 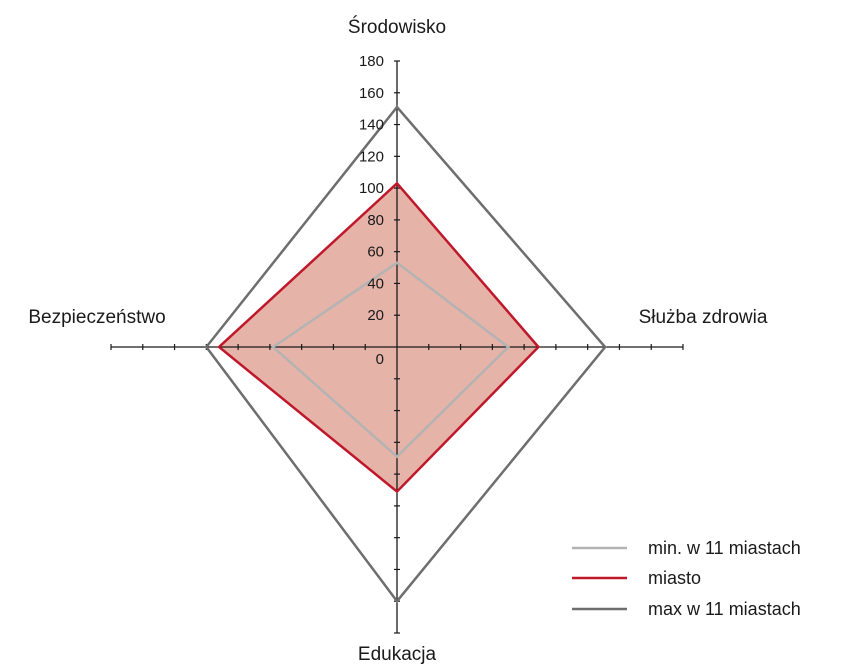 What do you see at coordinates (371, 188) in the screenshot?
I see `tick-label: 100` at bounding box center [371, 188].